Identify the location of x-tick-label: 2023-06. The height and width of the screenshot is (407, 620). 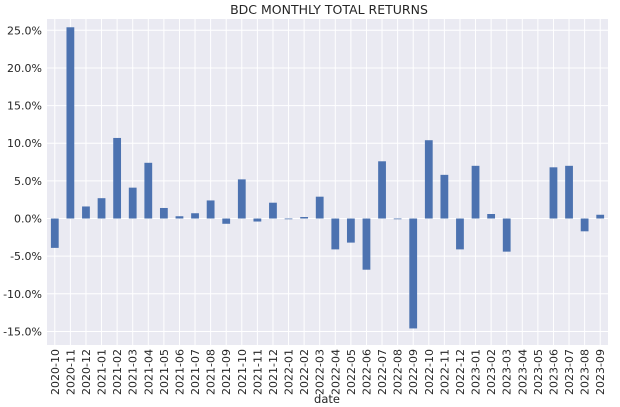
(553, 372).